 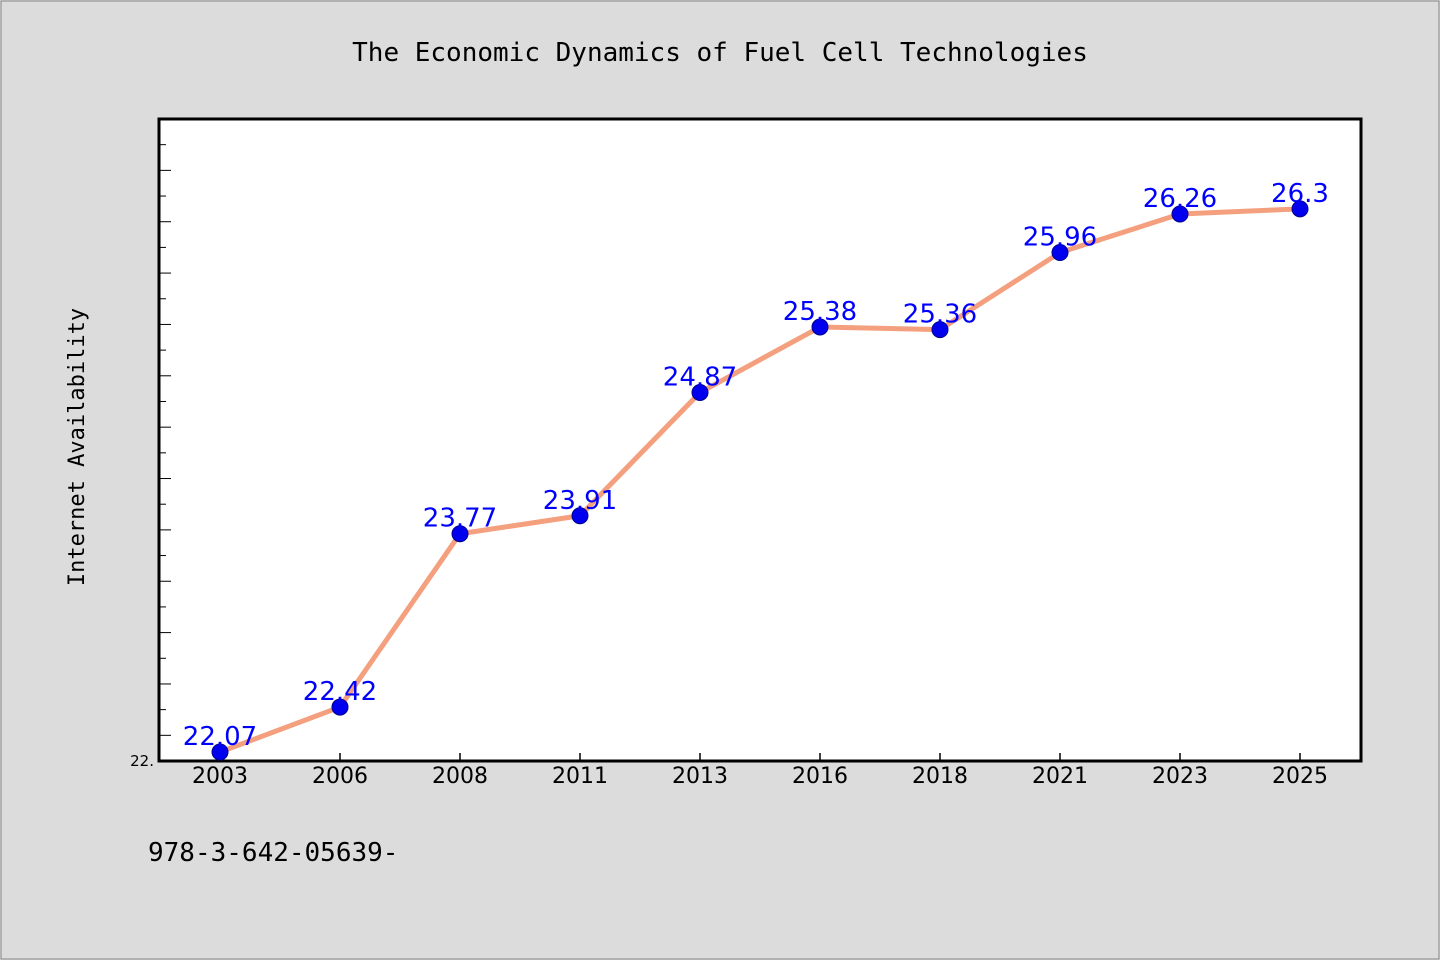 I want to click on x-axis: 2003 2006 2008 2011 2013 2016 2018 2021 2023 2025, so click(x=760, y=771).